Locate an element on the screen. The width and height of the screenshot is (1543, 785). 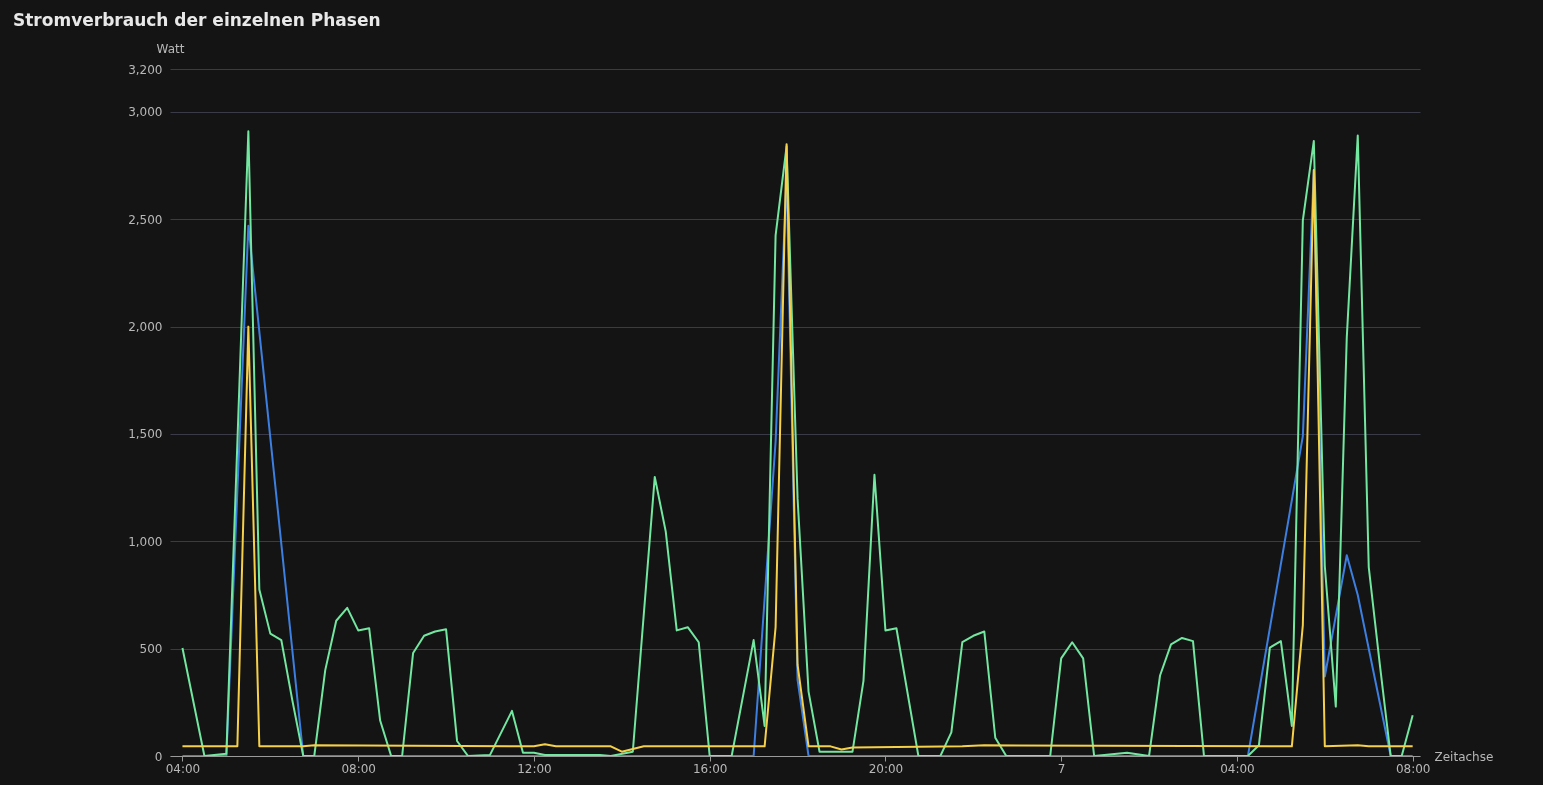
y-axis-title: Watt is located at coordinates (170, 48).